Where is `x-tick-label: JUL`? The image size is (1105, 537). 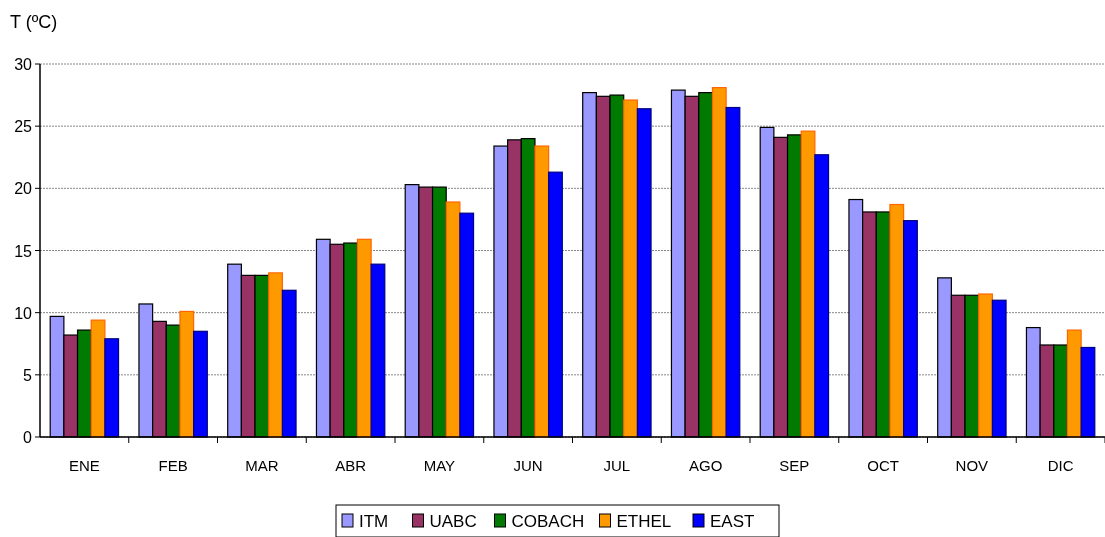 x-tick-label: JUL is located at coordinates (617, 465).